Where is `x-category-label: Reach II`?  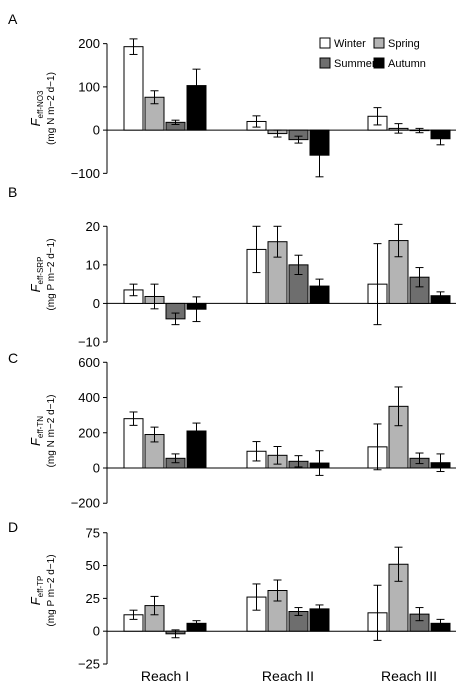 x-category-label: Reach II is located at coordinates (288, 676).